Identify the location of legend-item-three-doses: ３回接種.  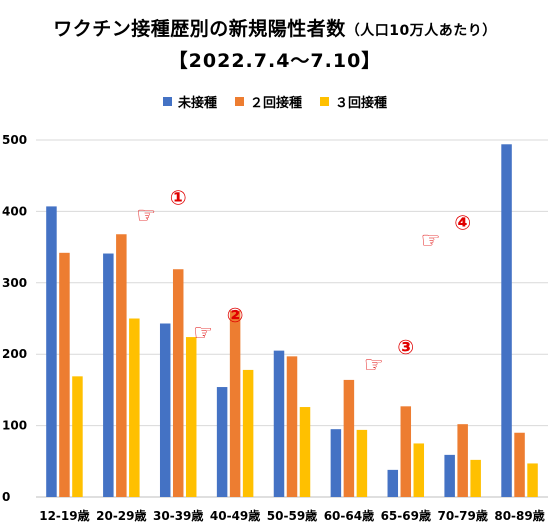
(353, 101).